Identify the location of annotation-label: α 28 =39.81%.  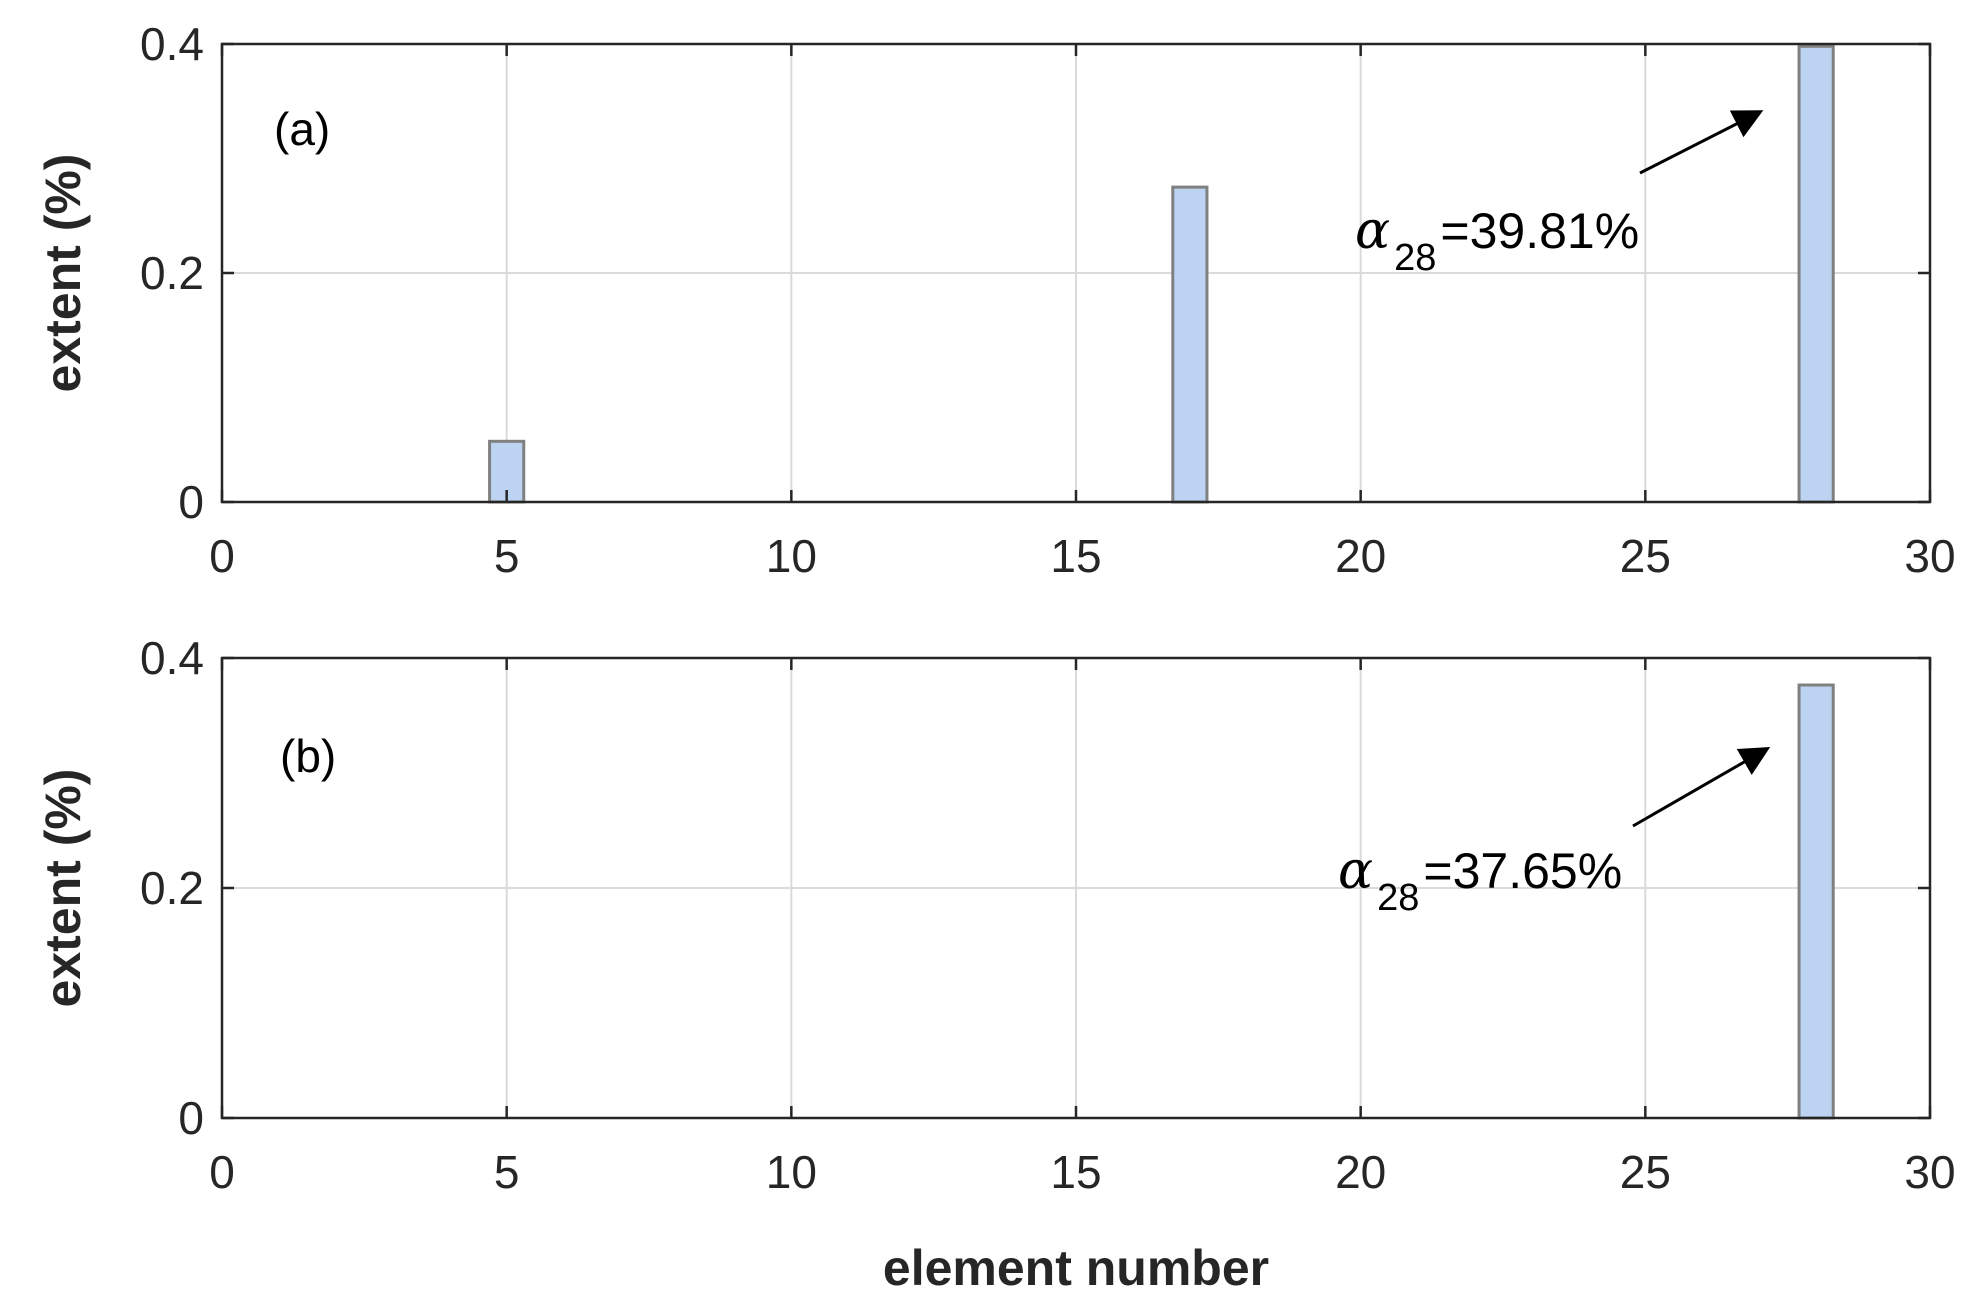
(1497, 240).